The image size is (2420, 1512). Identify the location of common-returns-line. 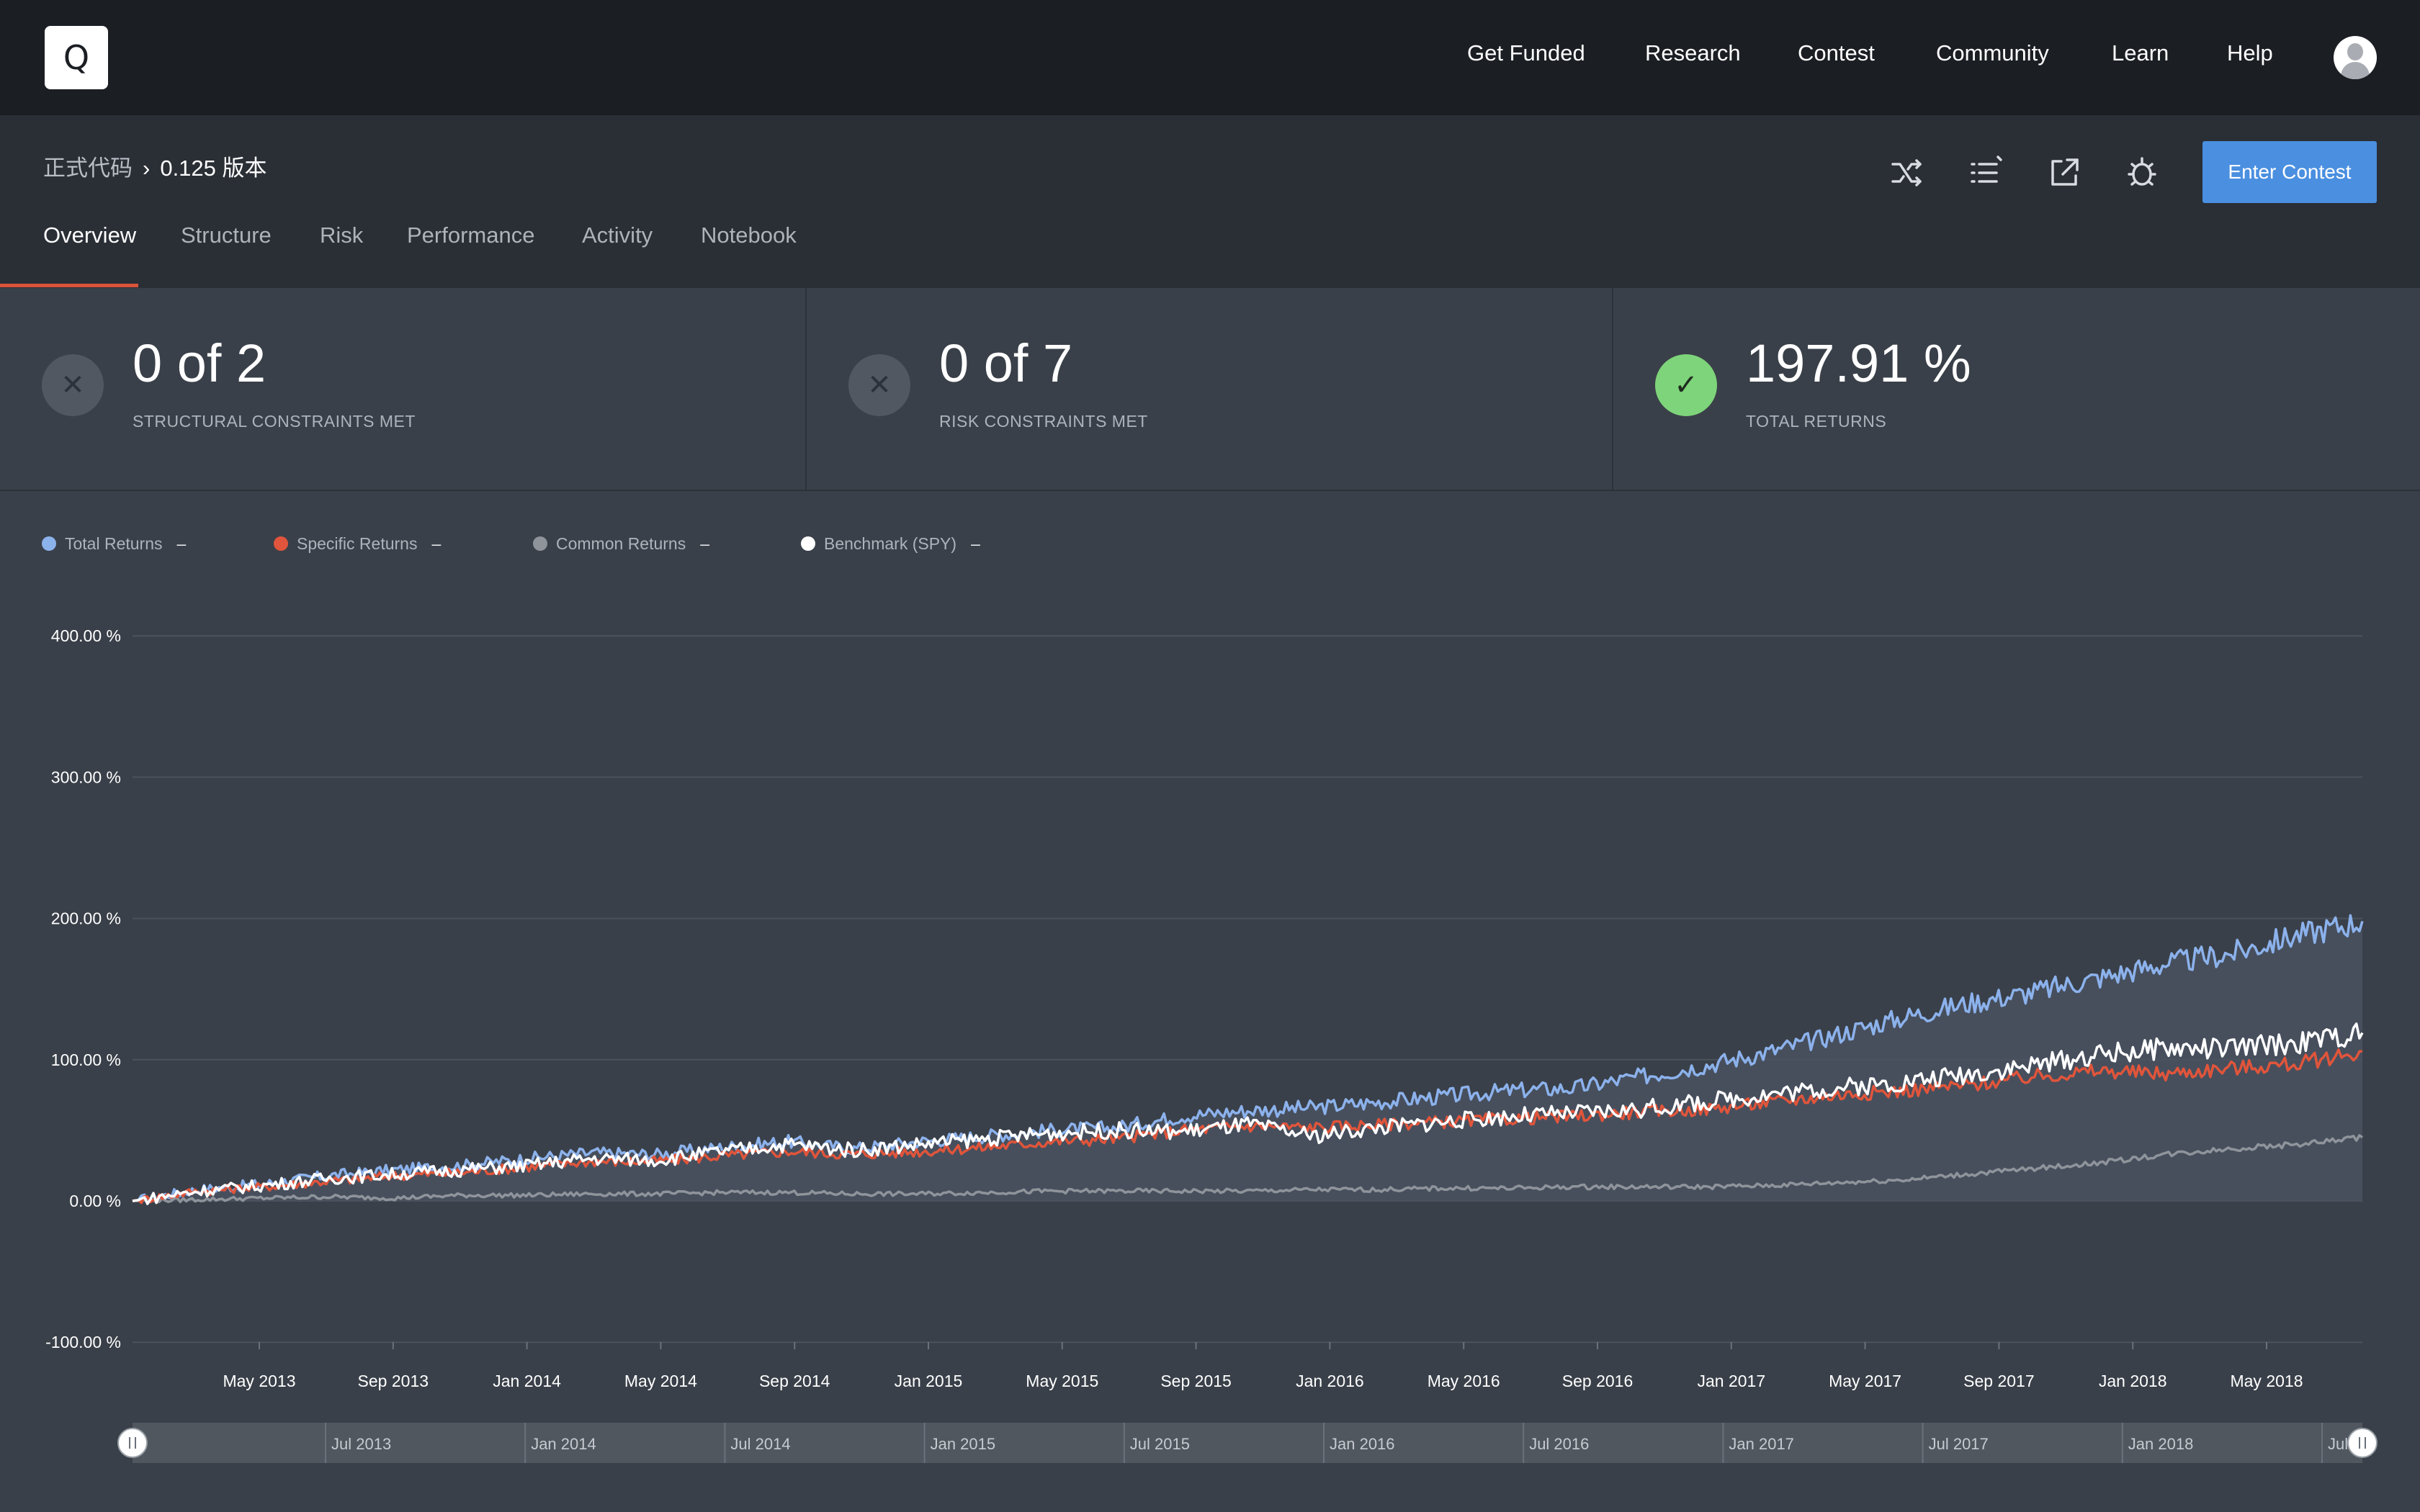
(1247, 1169).